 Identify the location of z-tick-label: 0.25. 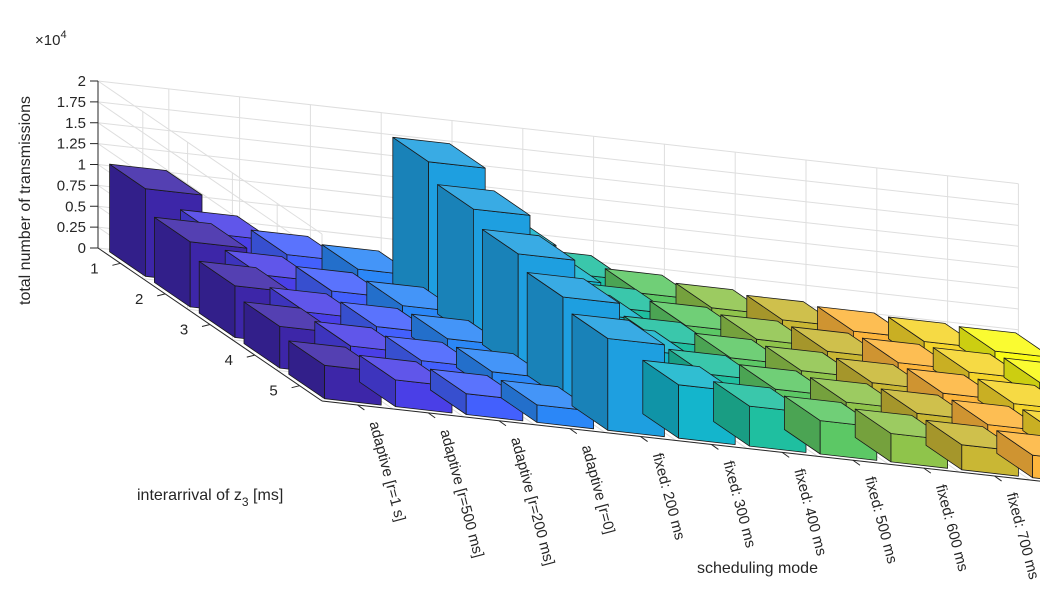
(71, 227).